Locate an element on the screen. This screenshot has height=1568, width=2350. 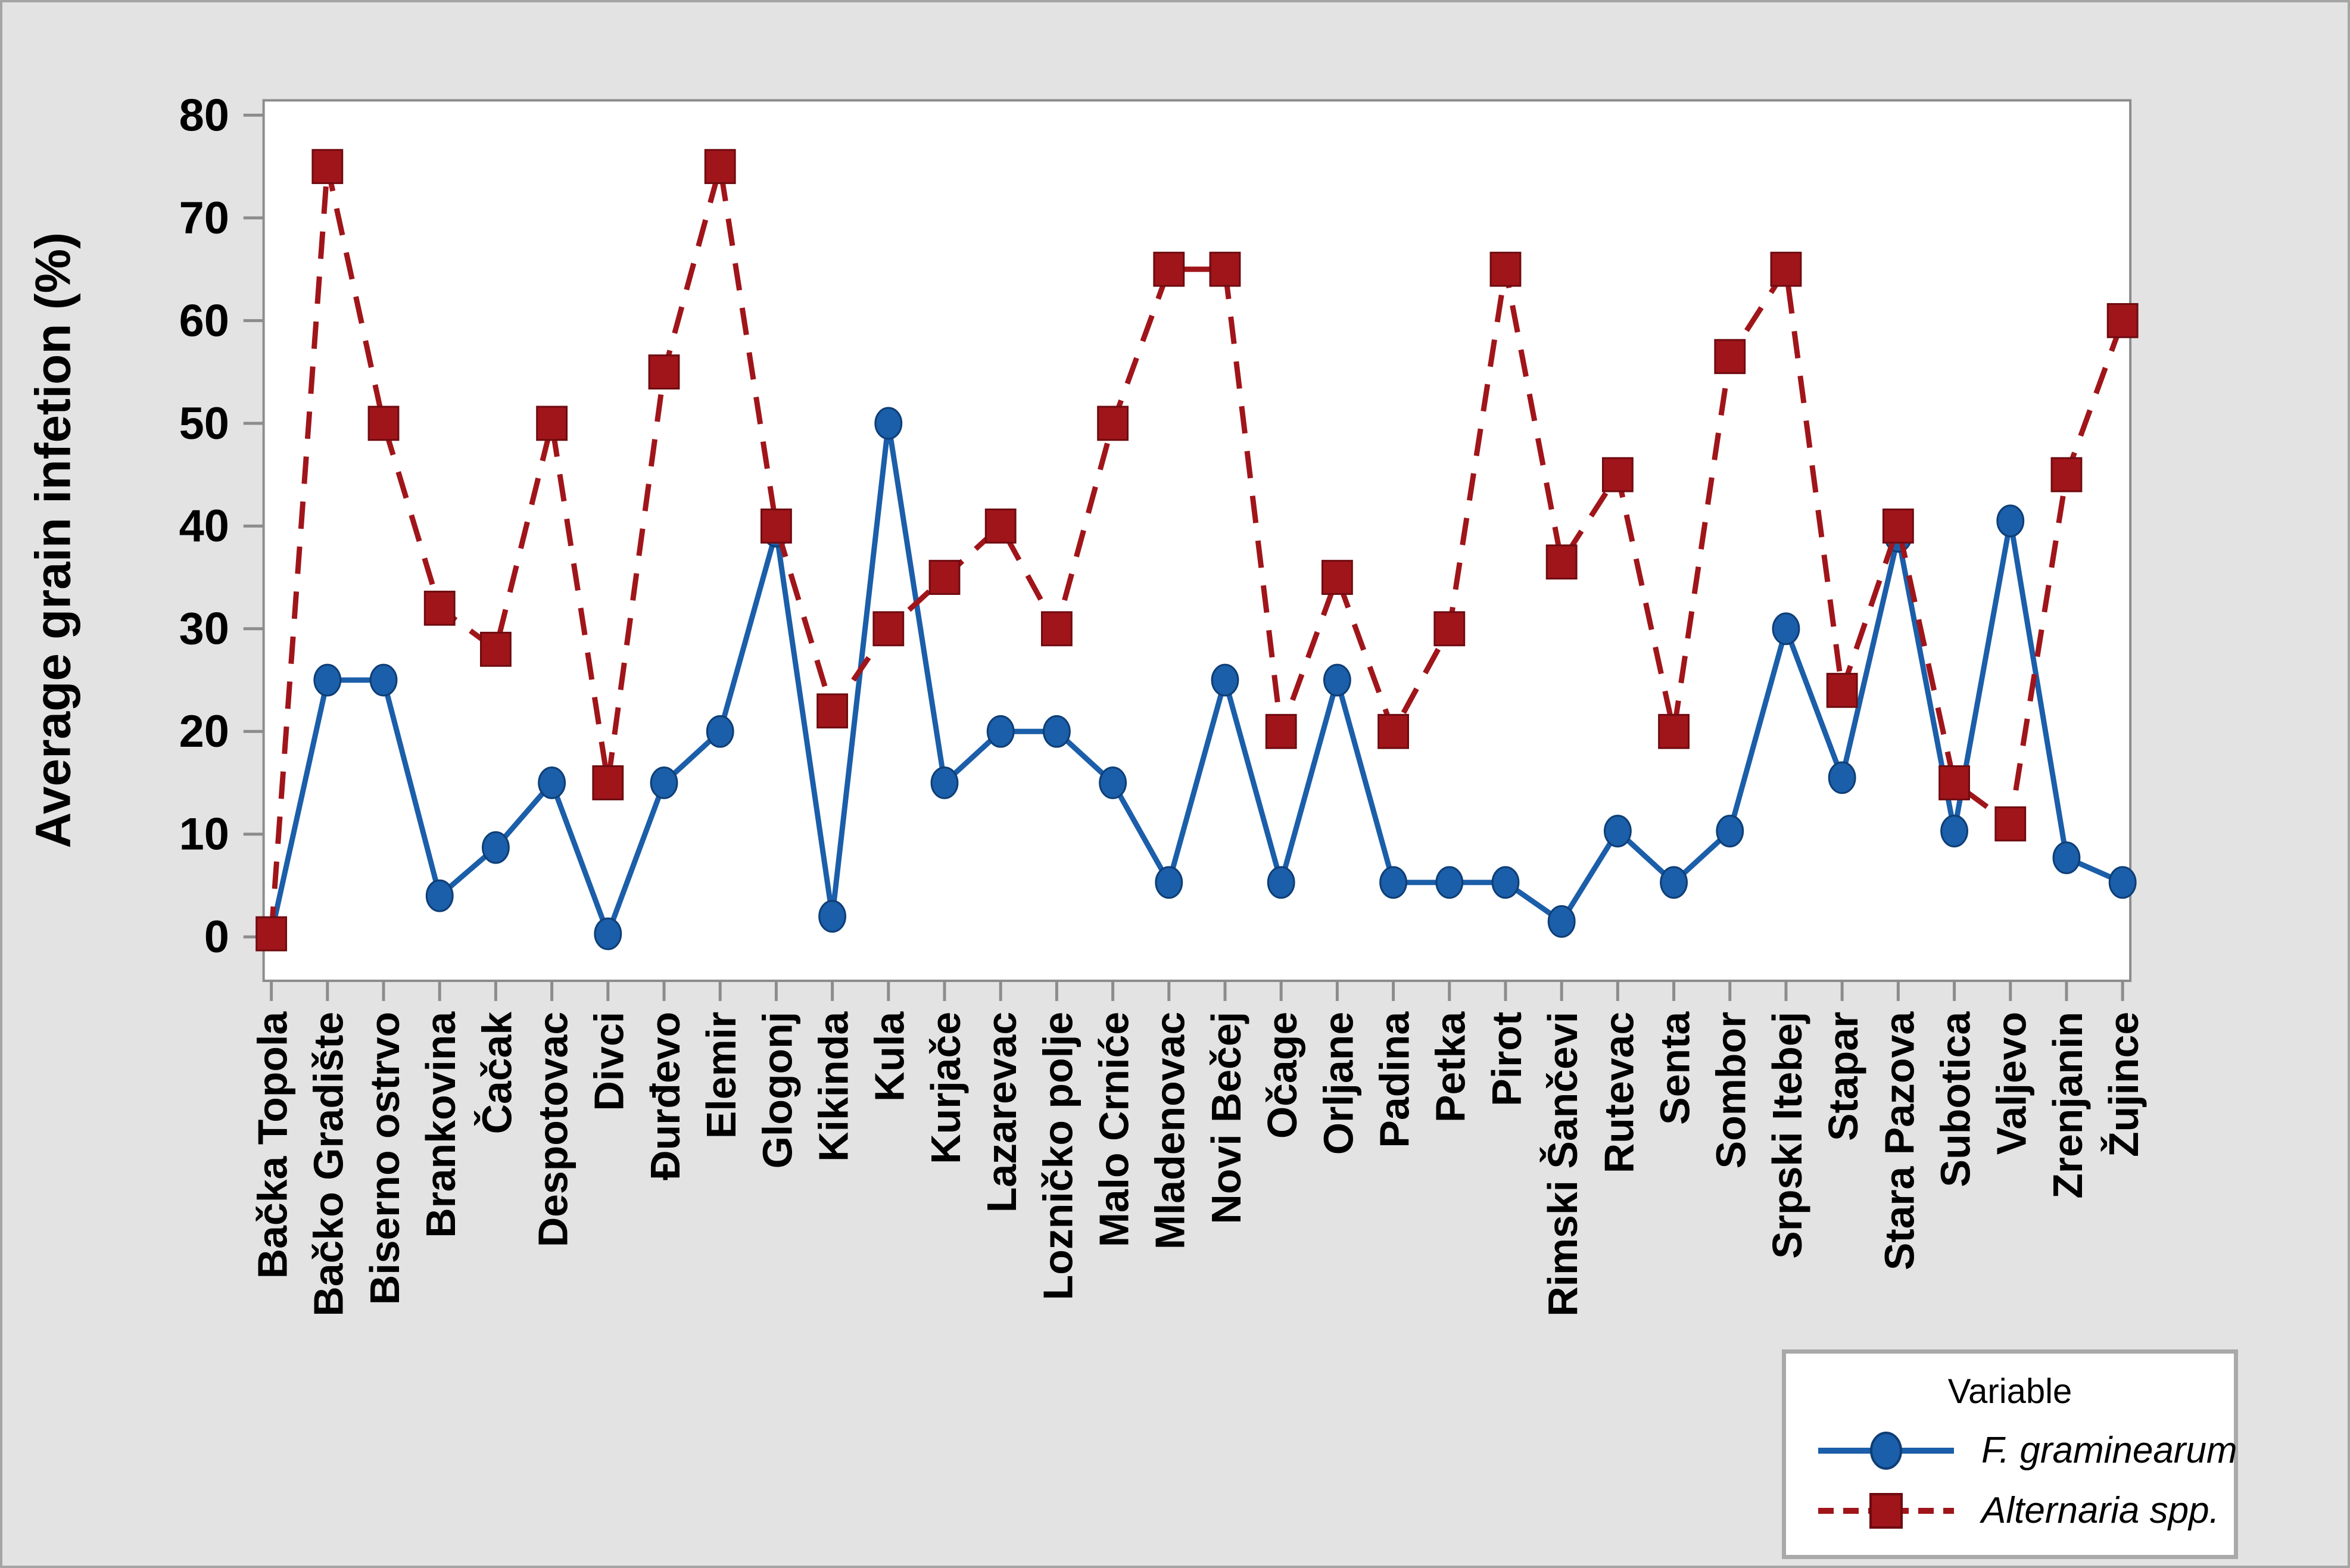
x-tick-label: Đurđevo is located at coordinates (665, 1096).